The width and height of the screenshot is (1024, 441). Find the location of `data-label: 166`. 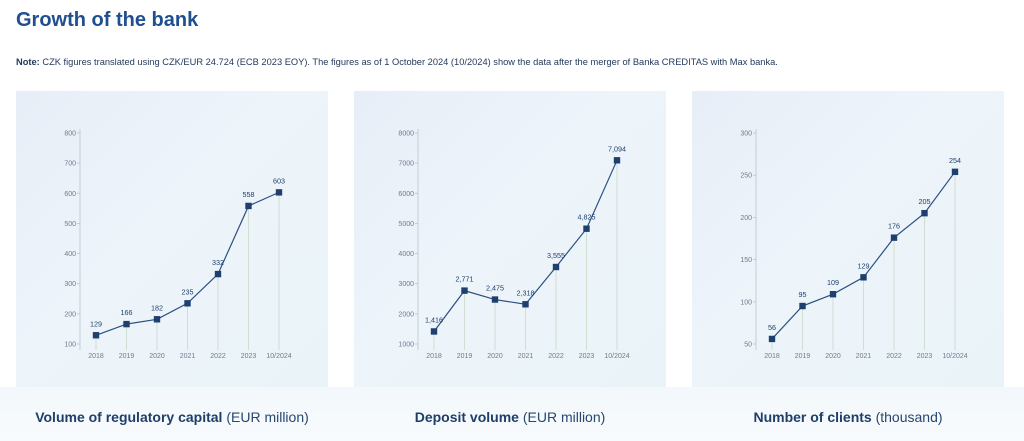

data-label: 166 is located at coordinates (127, 312).